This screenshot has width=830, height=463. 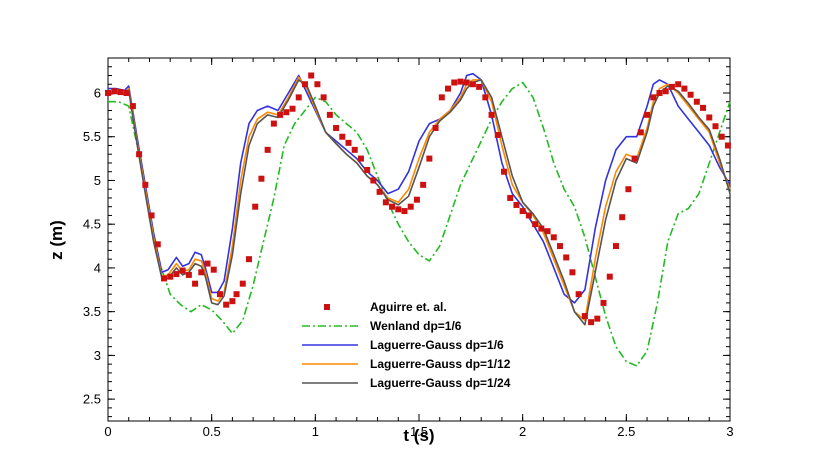 I want to click on legend-label: Aguirre et. al., so click(x=408, y=307).